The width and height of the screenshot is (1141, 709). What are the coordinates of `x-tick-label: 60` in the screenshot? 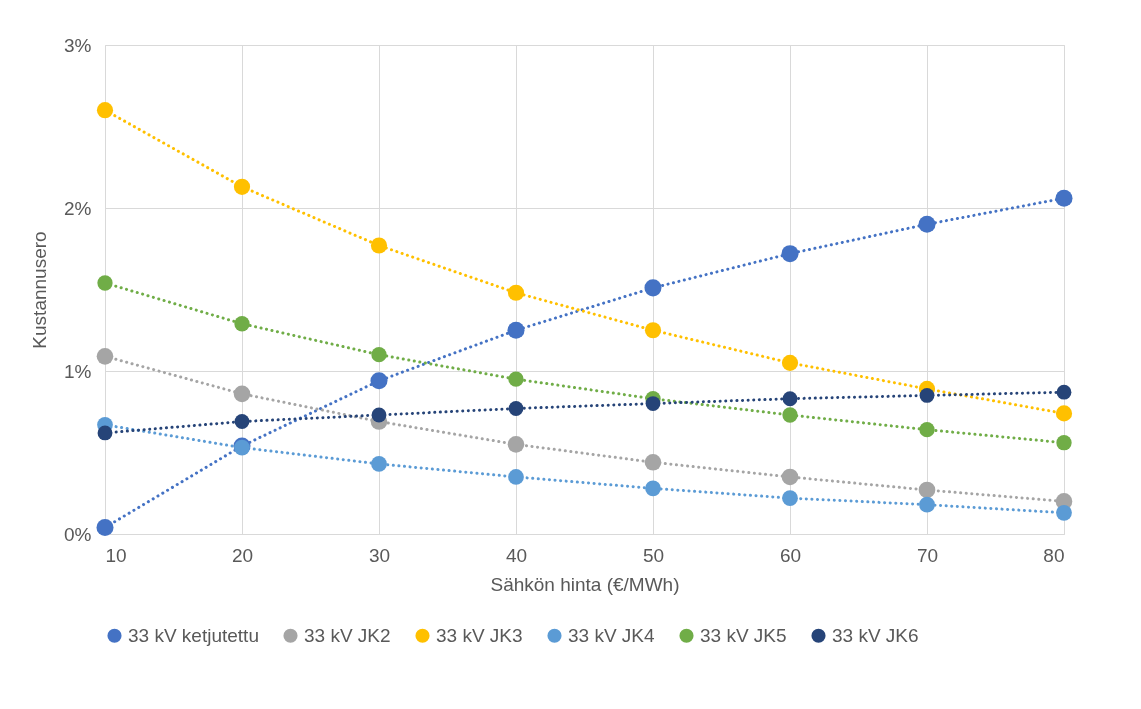 It's located at (790, 555).